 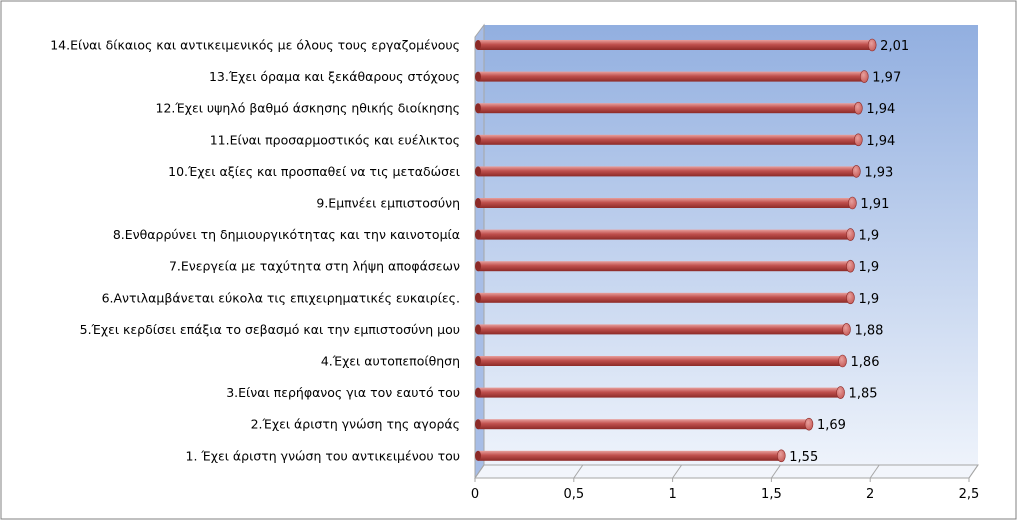 What do you see at coordinates (865, 362) in the screenshot?
I see `data-label: 1,86` at bounding box center [865, 362].